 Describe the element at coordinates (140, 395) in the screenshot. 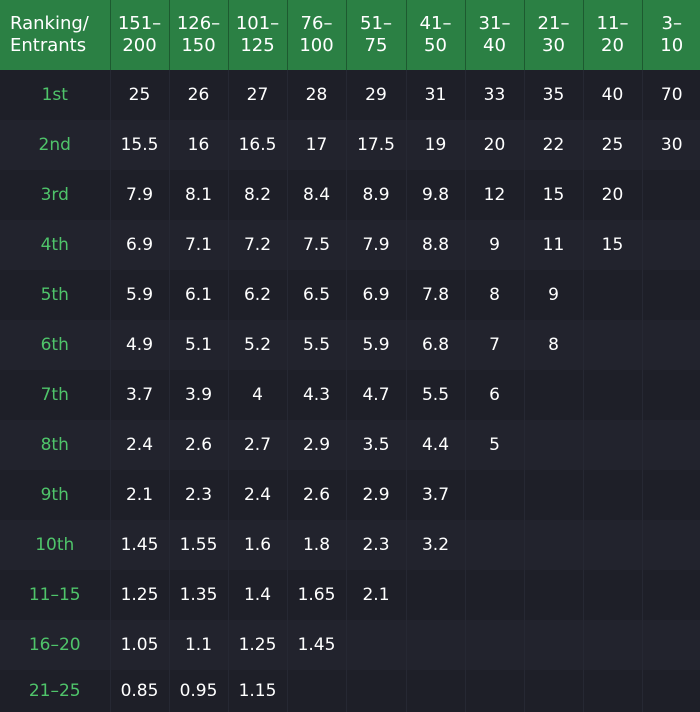

I see `prize-cell: 3.7` at that location.